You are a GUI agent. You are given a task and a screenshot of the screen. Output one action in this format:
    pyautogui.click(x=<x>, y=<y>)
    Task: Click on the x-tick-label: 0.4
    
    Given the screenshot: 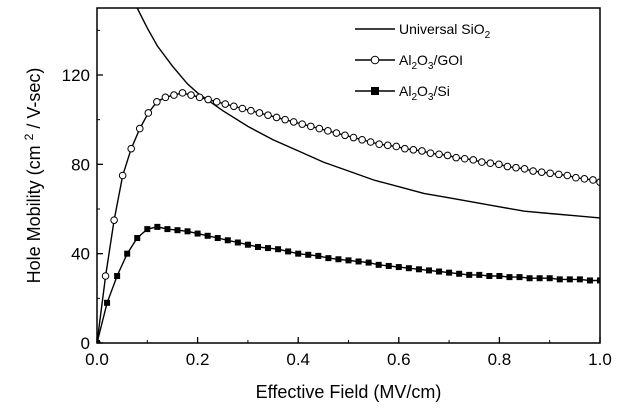 What is the action you would take?
    pyautogui.click(x=298, y=359)
    